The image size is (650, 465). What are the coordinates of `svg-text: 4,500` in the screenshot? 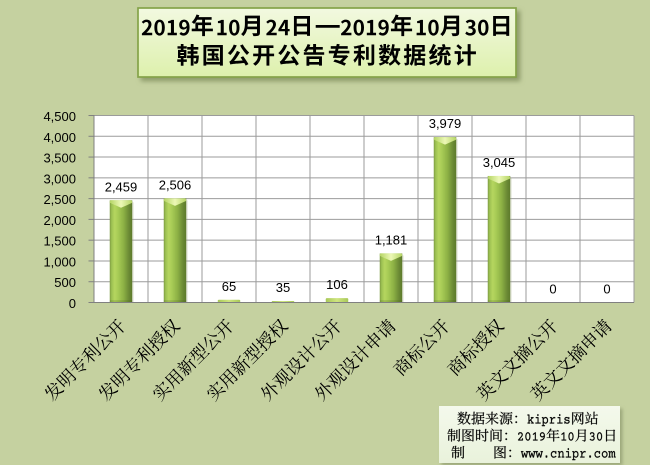 It's located at (59, 116).